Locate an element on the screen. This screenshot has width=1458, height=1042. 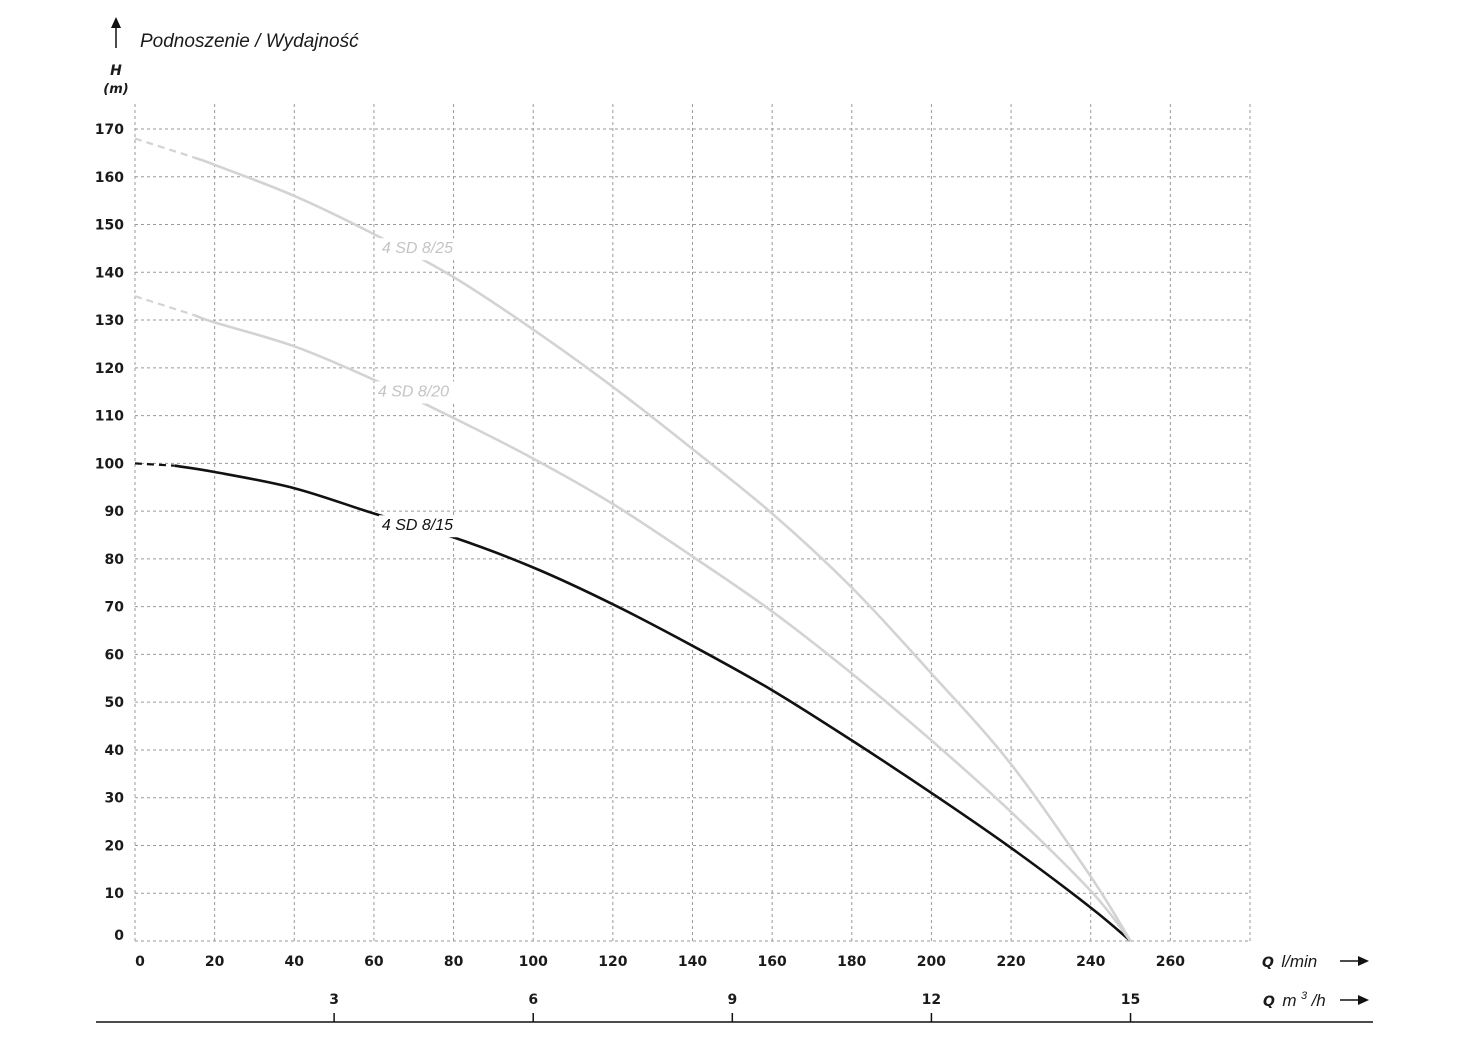
x2-tick-labels: 3 6 9 12 15 is located at coordinates (734, 1007).